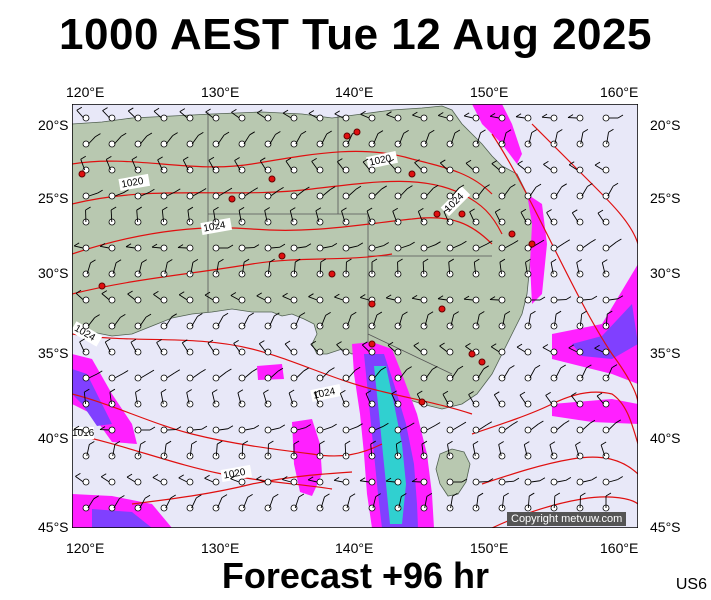 The height and width of the screenshot is (600, 711). Describe the element at coordinates (665, 273) in the screenshot. I see `lat-label-right: 30°S` at that location.